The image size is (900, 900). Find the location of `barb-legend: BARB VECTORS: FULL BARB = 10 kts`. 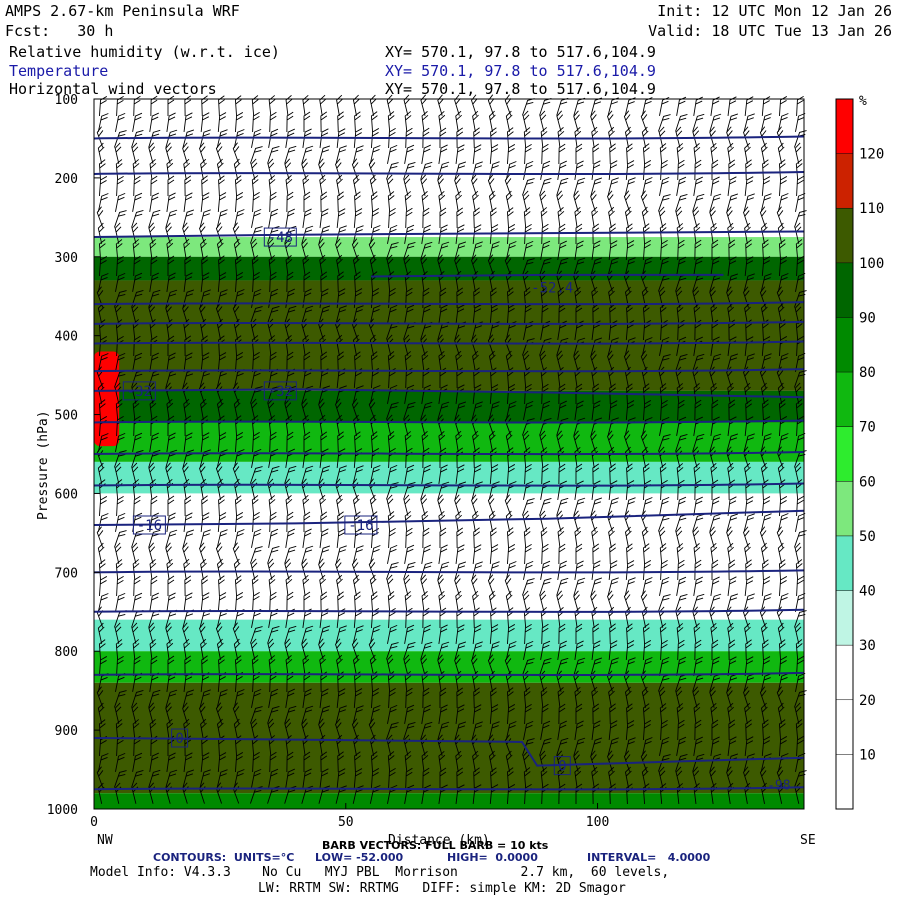

barb-legend: BARB VECTORS: FULL BARB = 10 kts is located at coordinates (435, 845).